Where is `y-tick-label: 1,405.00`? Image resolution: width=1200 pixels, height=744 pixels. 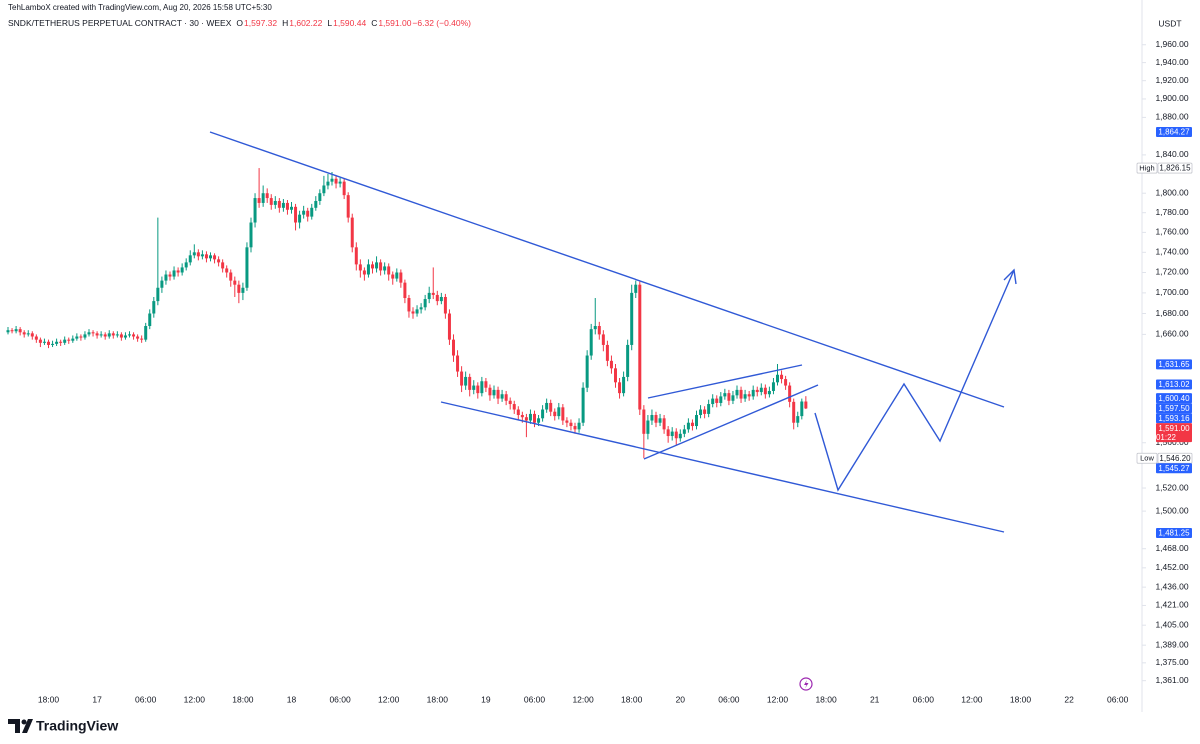 y-tick-label: 1,405.00 is located at coordinates (1171, 624).